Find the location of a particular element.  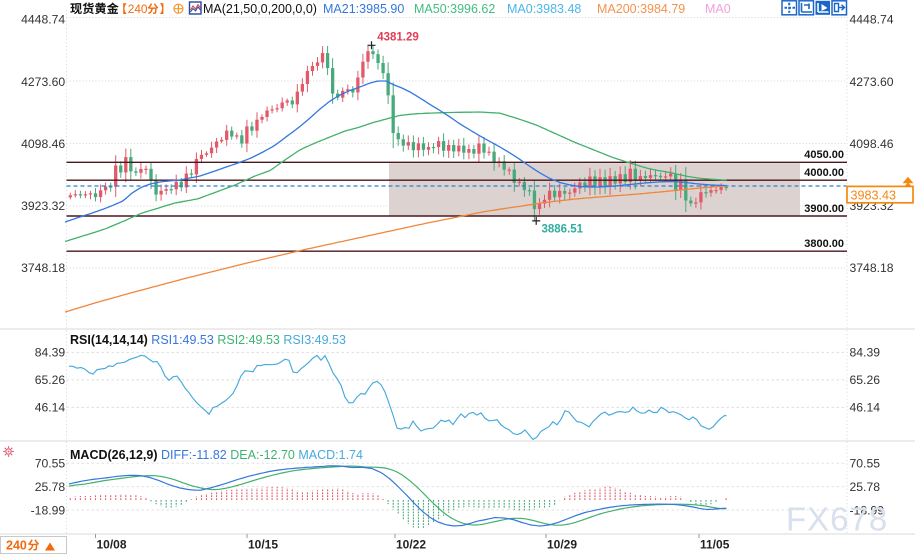

svg-text: FX678 is located at coordinates (837, 519).